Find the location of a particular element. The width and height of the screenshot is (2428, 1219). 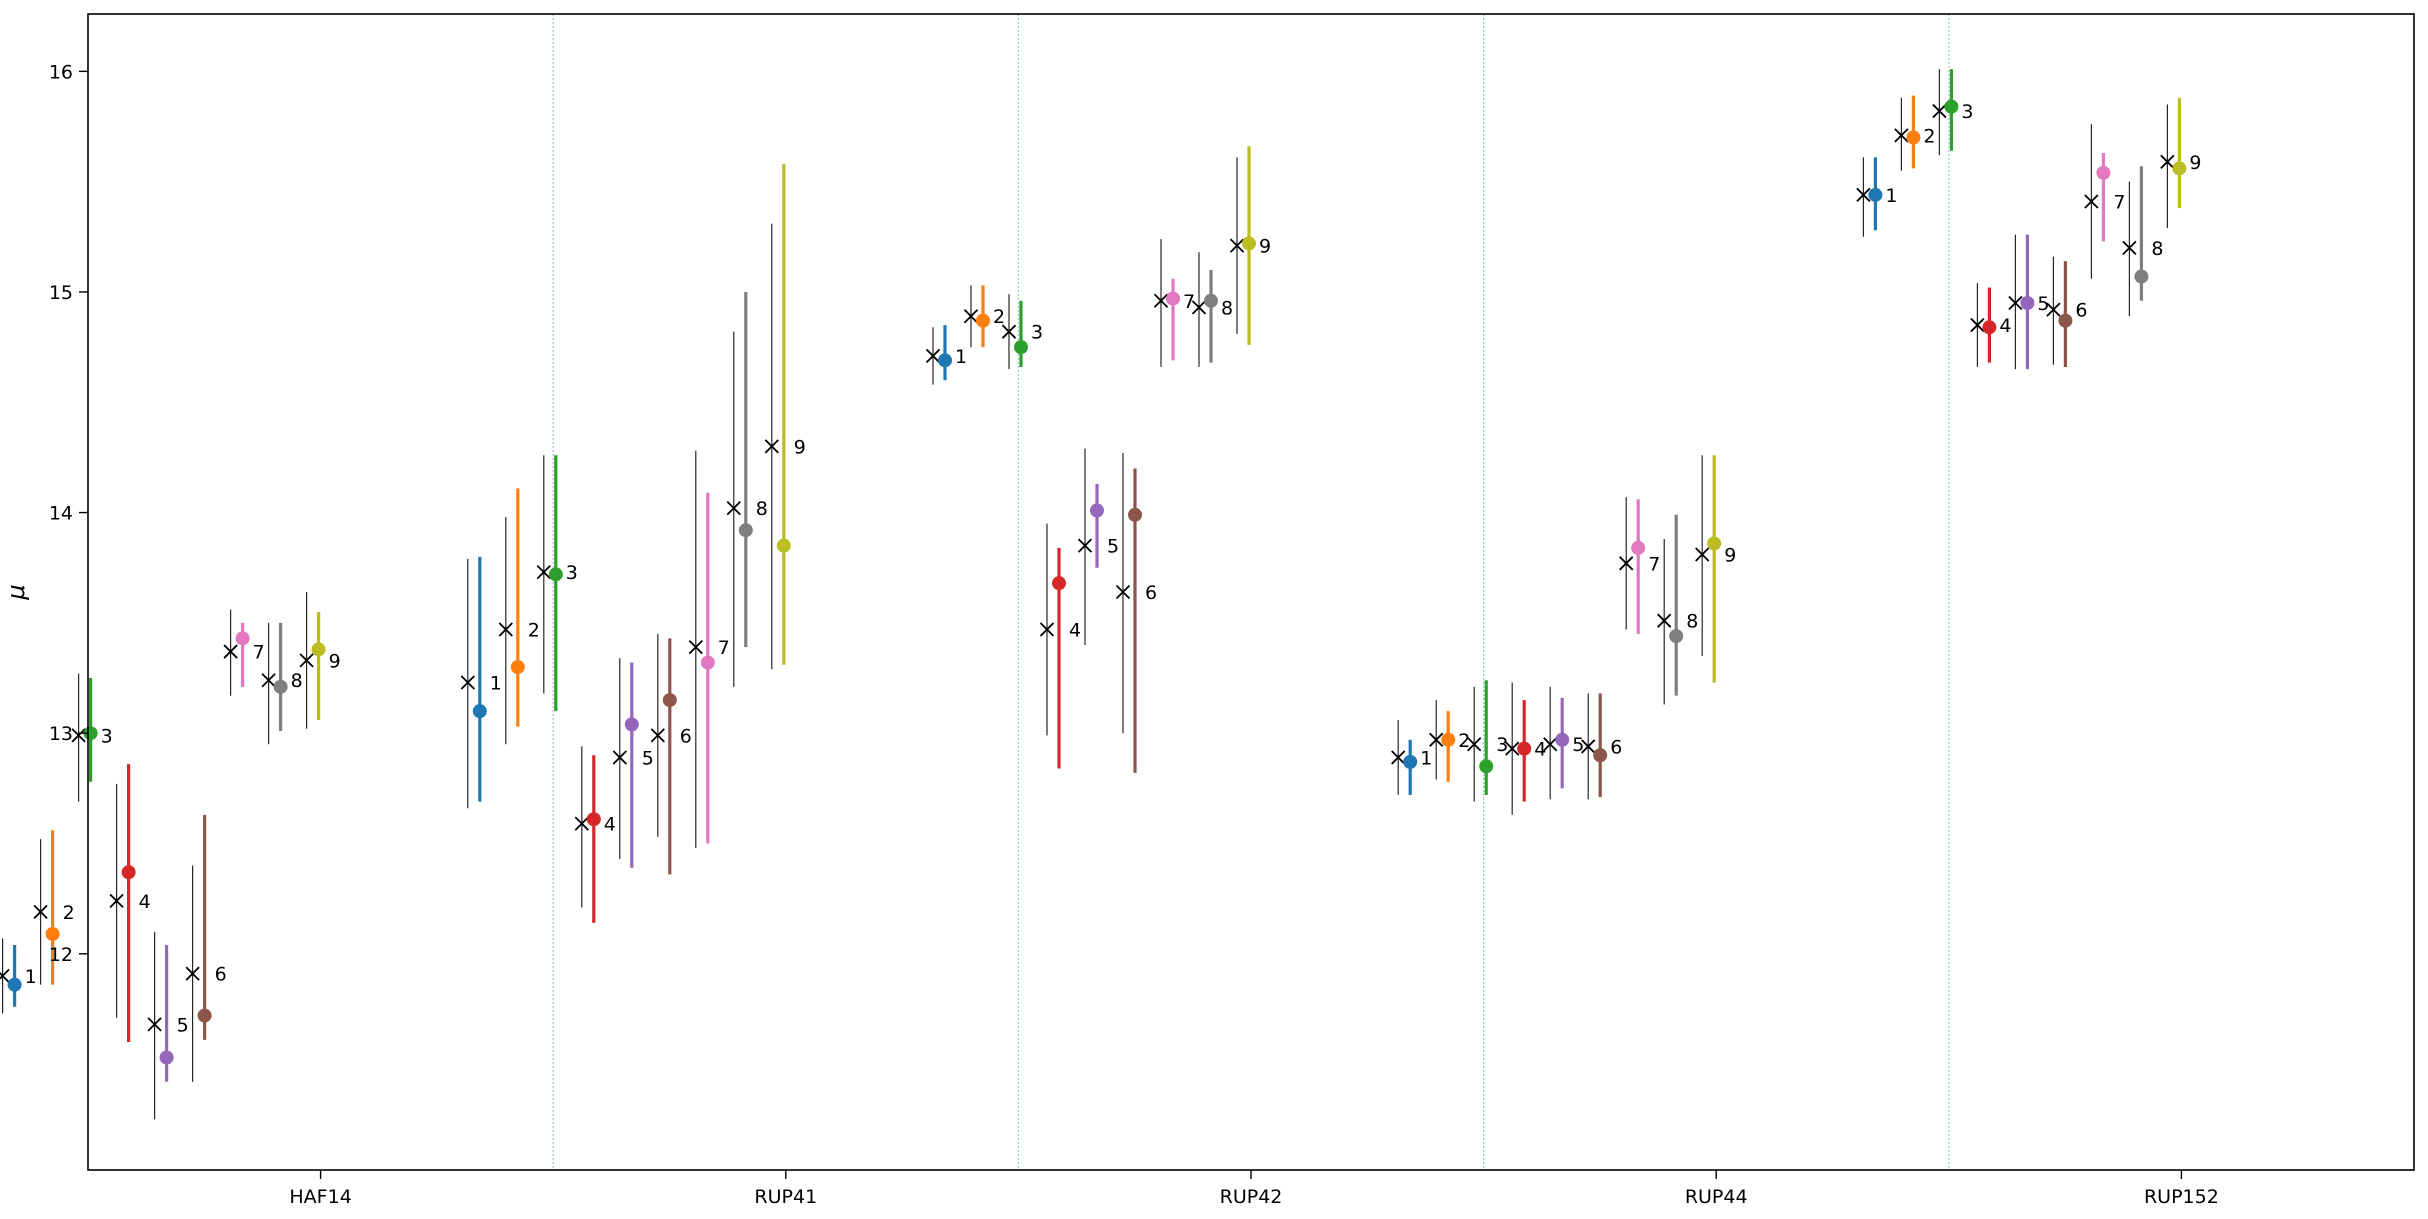

y-axis: 12 13 14 15 16 is located at coordinates (68, 513).